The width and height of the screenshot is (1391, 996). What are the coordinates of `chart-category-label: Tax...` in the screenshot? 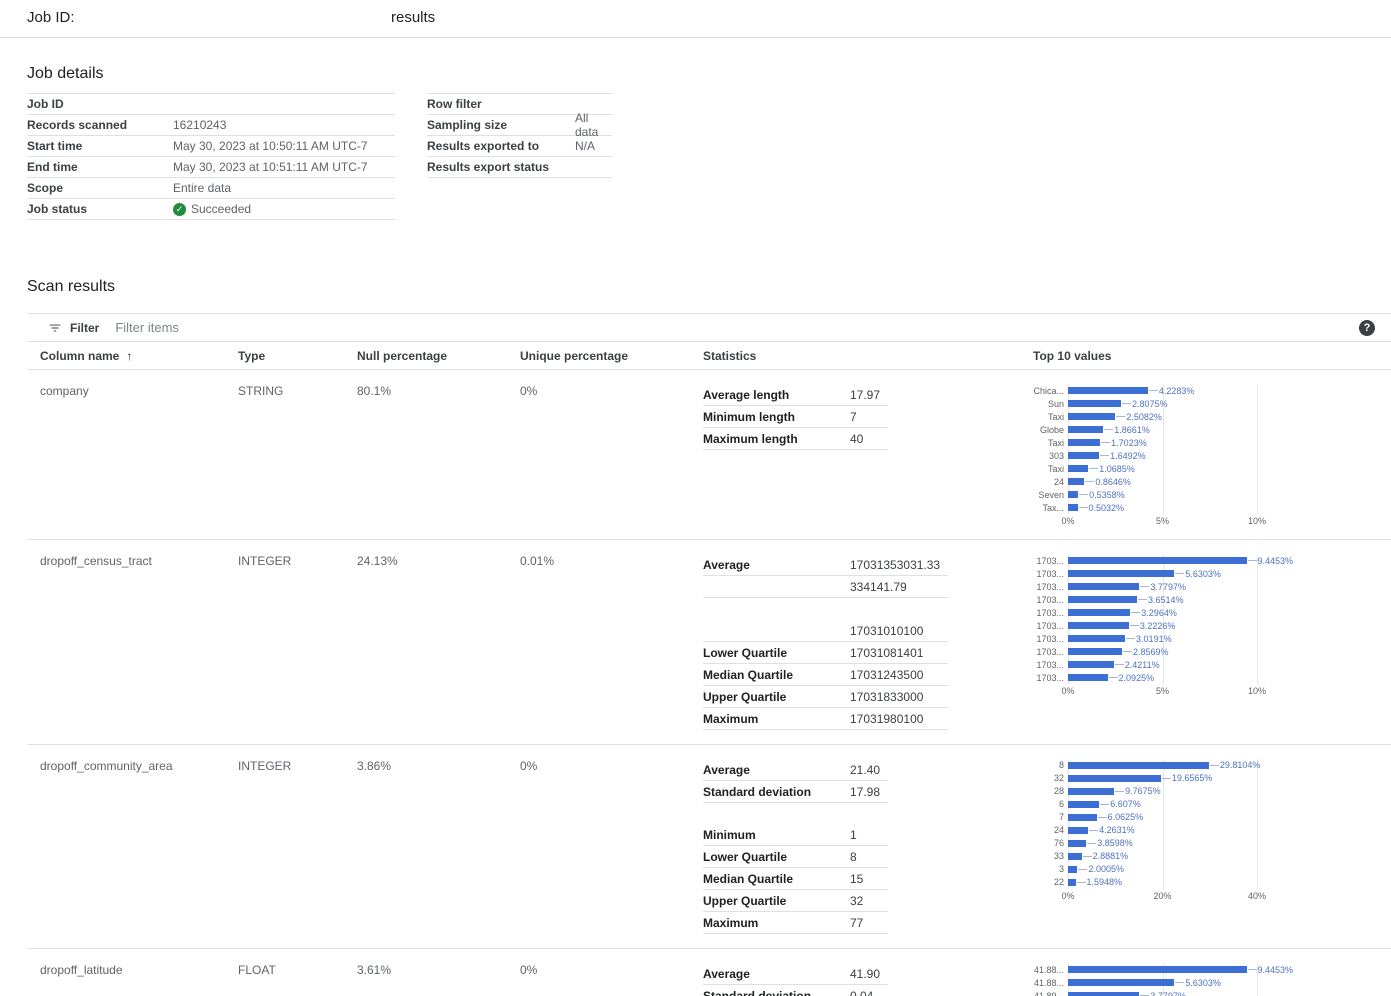 It's located at (1053, 507).